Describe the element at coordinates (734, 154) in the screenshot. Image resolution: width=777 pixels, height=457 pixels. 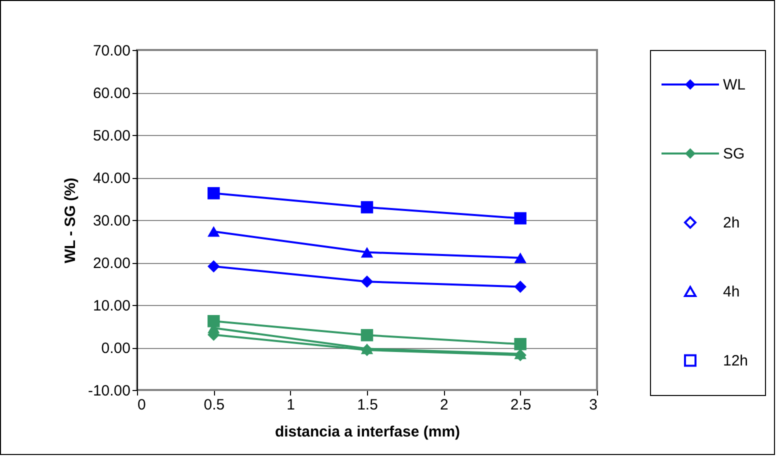
I see `legend-label: SG` at that location.